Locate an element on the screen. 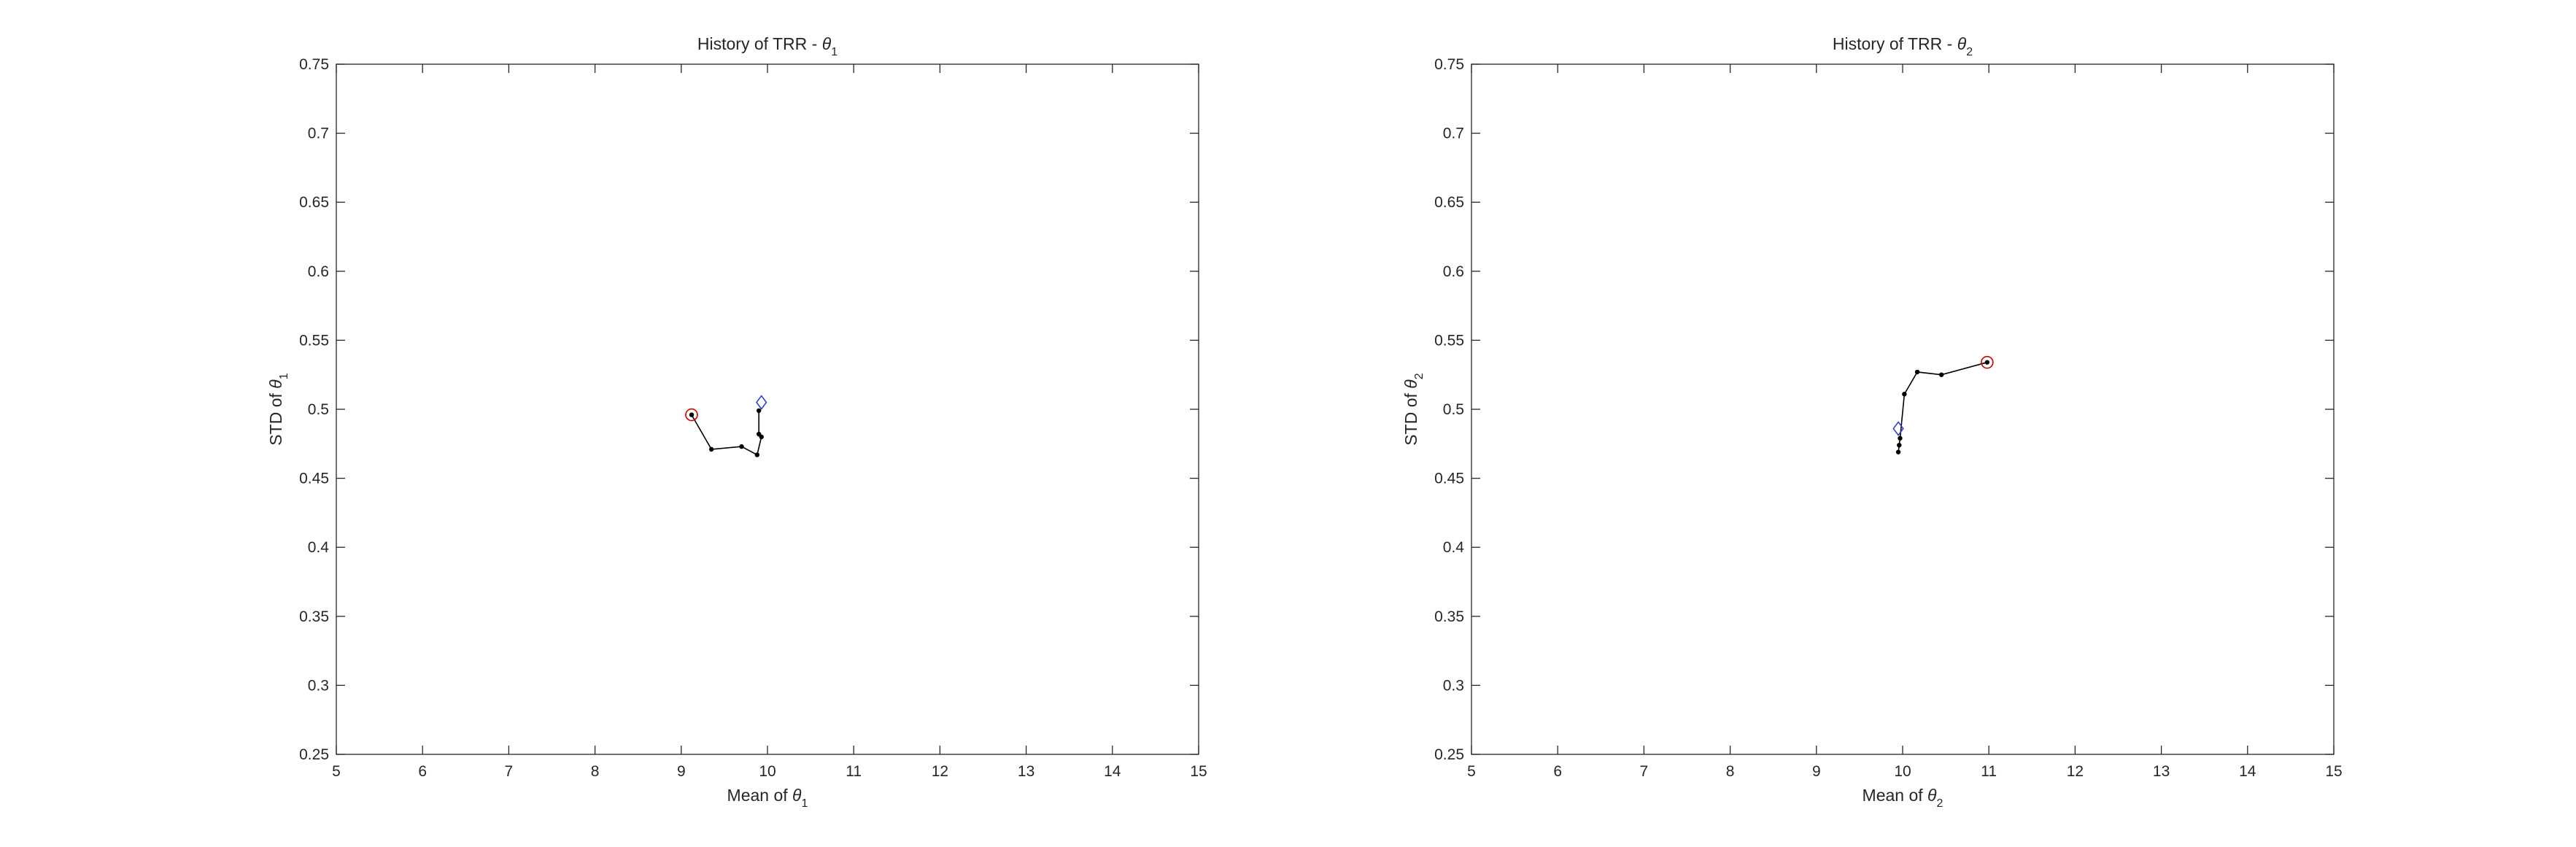 This screenshot has width=2576, height=847. x-axis-label: Mean of θ1 is located at coordinates (767, 798).